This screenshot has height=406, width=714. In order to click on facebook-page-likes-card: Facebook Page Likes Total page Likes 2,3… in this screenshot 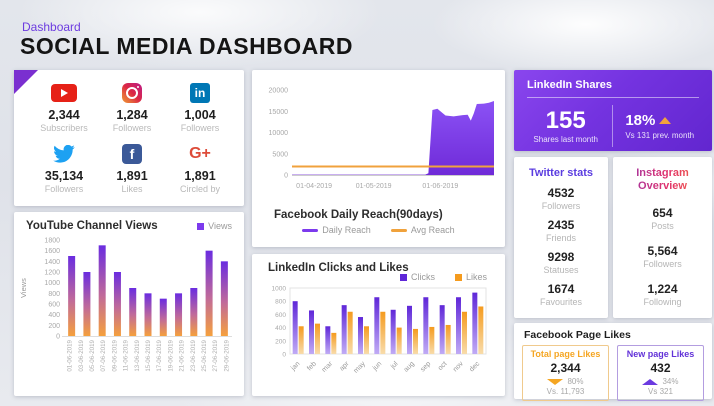, I will do `click(613, 362)`.